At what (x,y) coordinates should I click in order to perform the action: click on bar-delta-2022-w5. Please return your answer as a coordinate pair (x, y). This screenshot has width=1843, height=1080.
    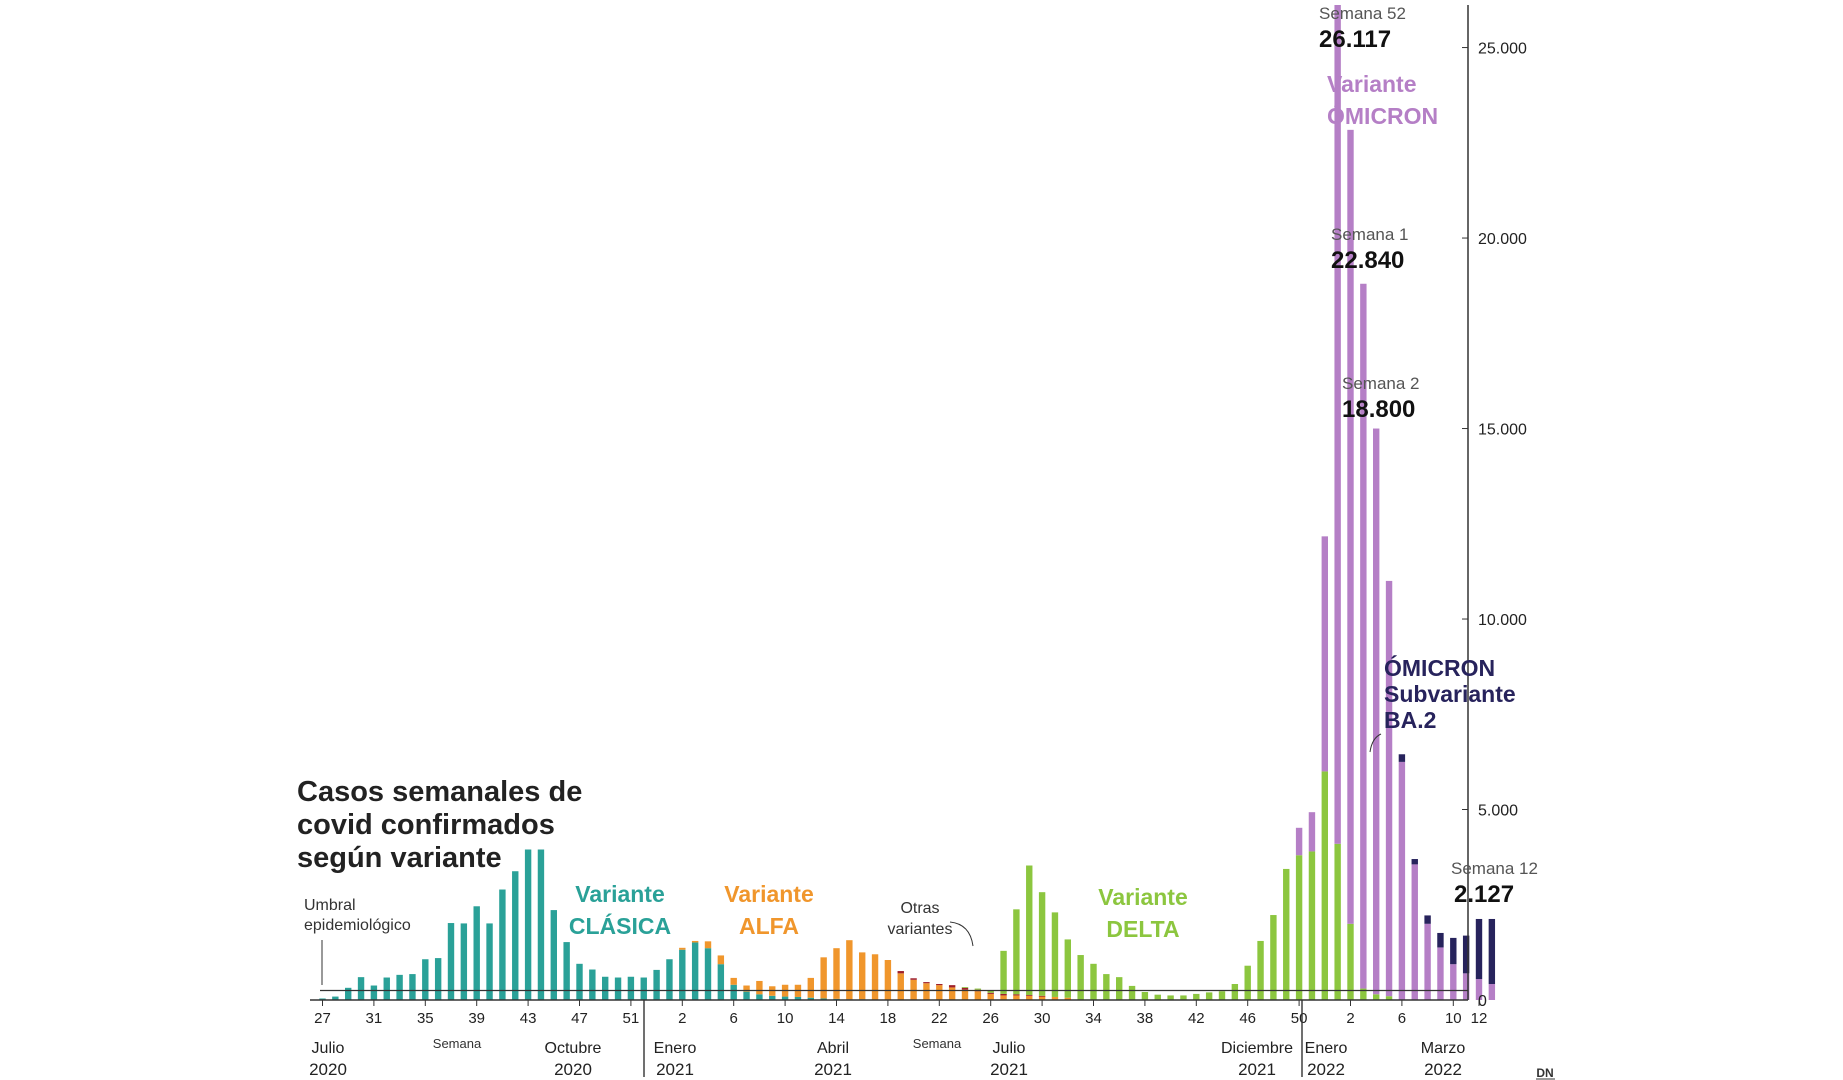
    Looking at the image, I should click on (1389, 998).